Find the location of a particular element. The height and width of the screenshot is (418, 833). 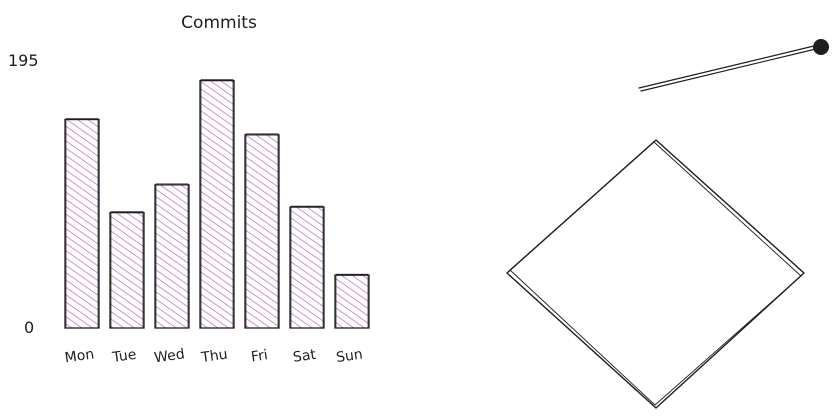

bar-sketch-fri is located at coordinates (262, 231).